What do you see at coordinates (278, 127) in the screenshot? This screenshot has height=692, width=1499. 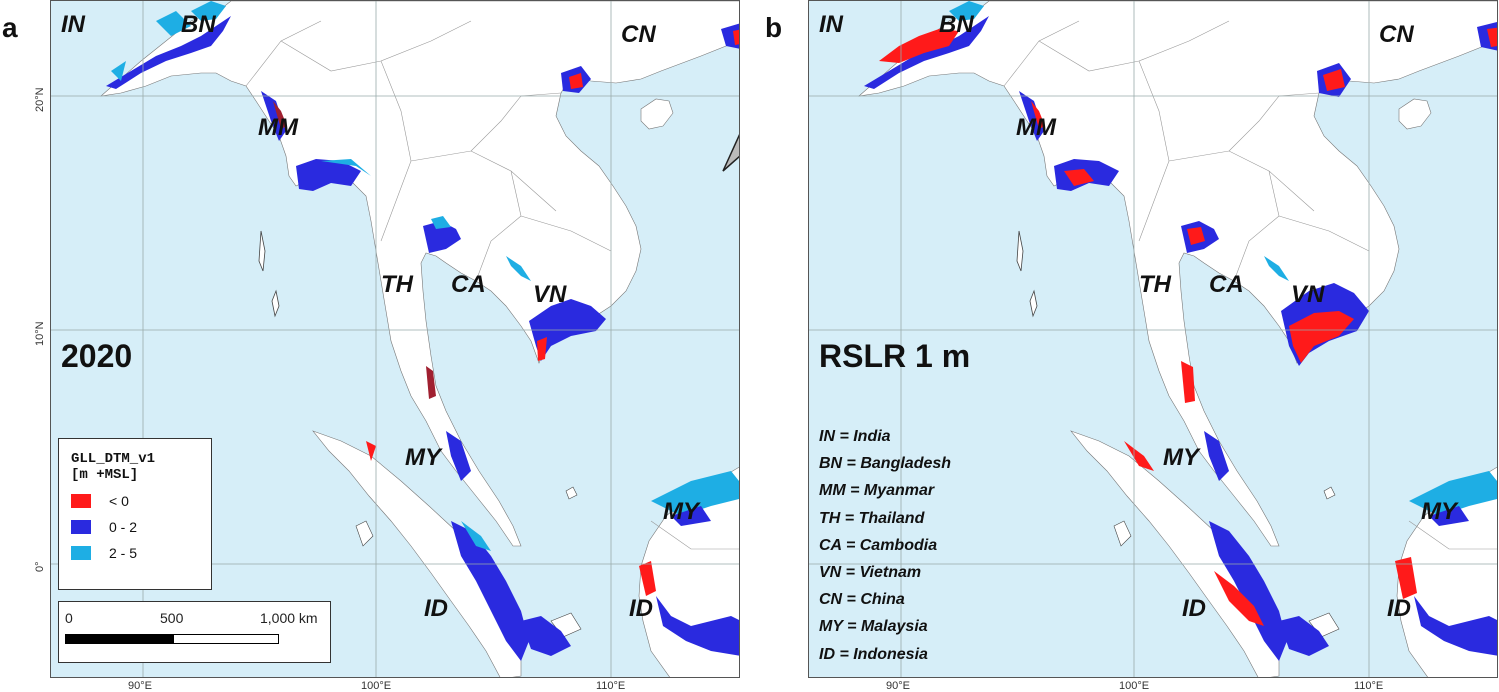 I see `label-mm: MM` at bounding box center [278, 127].